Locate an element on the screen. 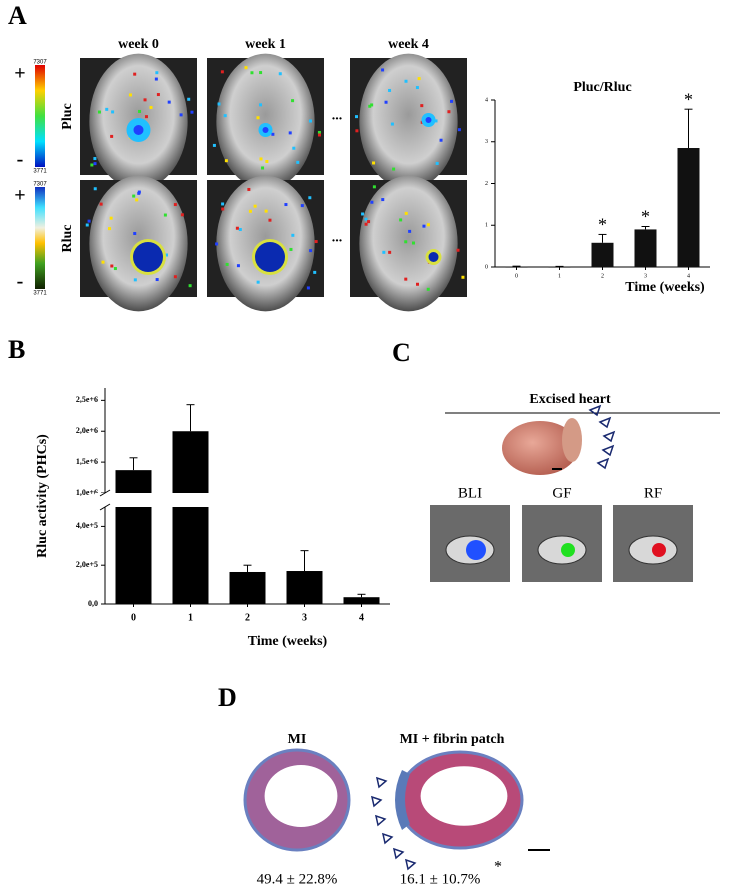  y-tick-label: 2,0e+6 is located at coordinates (87, 430).